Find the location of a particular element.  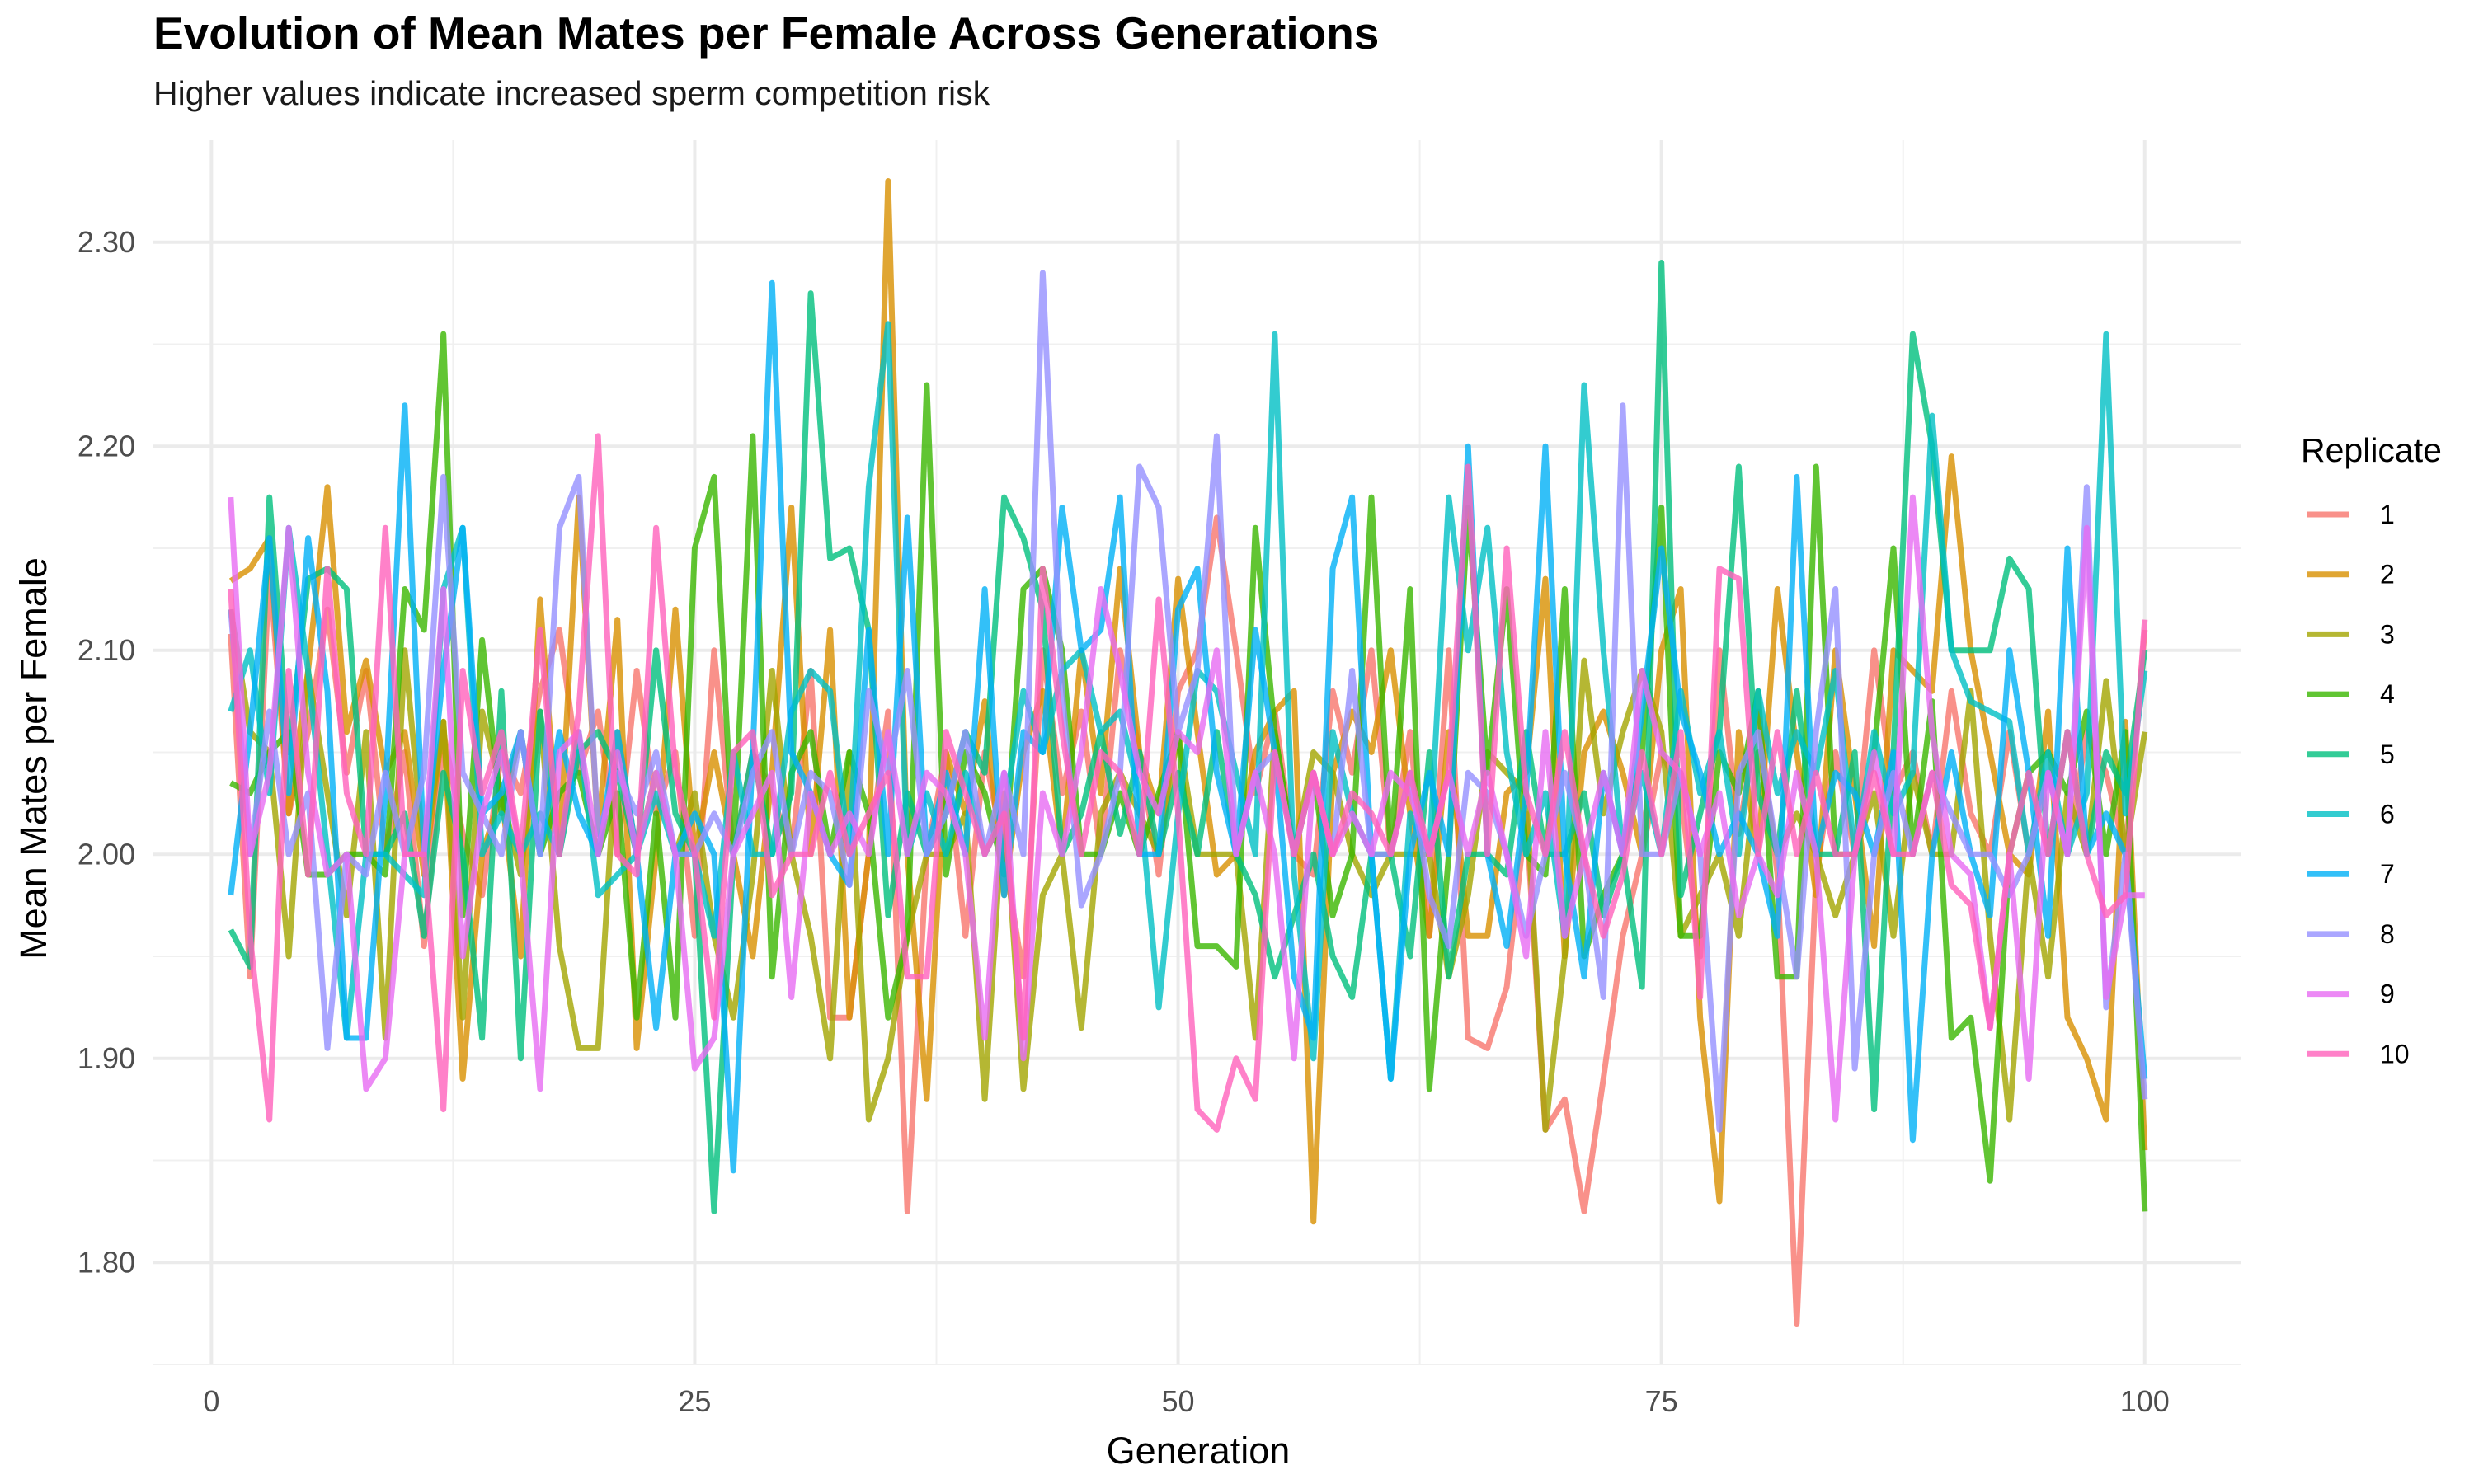

legend-label: 7 is located at coordinates (2387, 874).